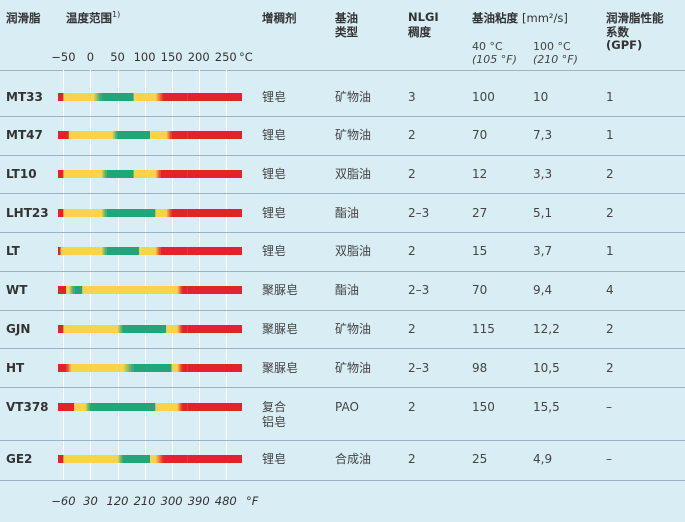 The height and width of the screenshot is (522, 685). Describe the element at coordinates (15, 368) in the screenshot. I see `row-name: HT` at that location.